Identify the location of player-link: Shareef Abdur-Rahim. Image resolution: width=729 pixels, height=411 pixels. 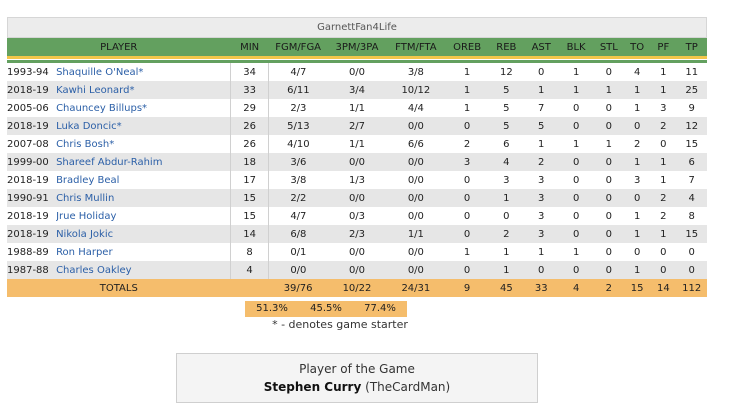
(109, 162).